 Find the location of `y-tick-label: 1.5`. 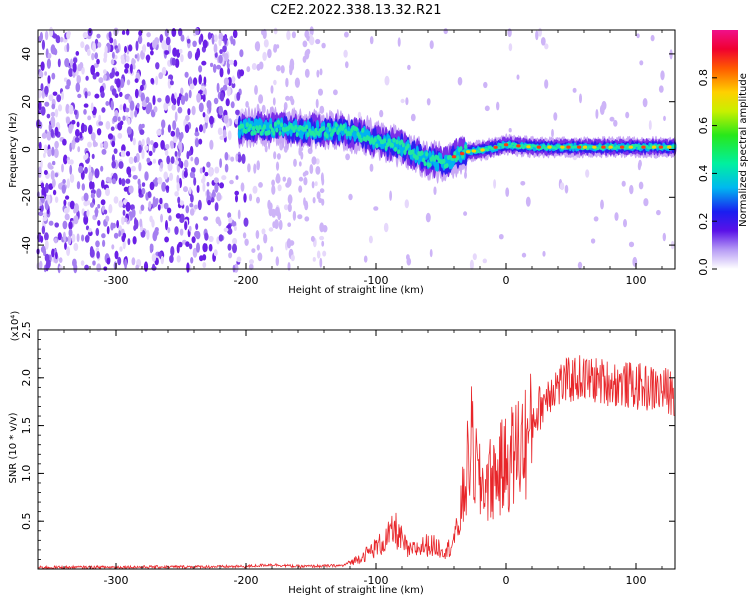

y-tick-label: 1.5 is located at coordinates (26, 426).